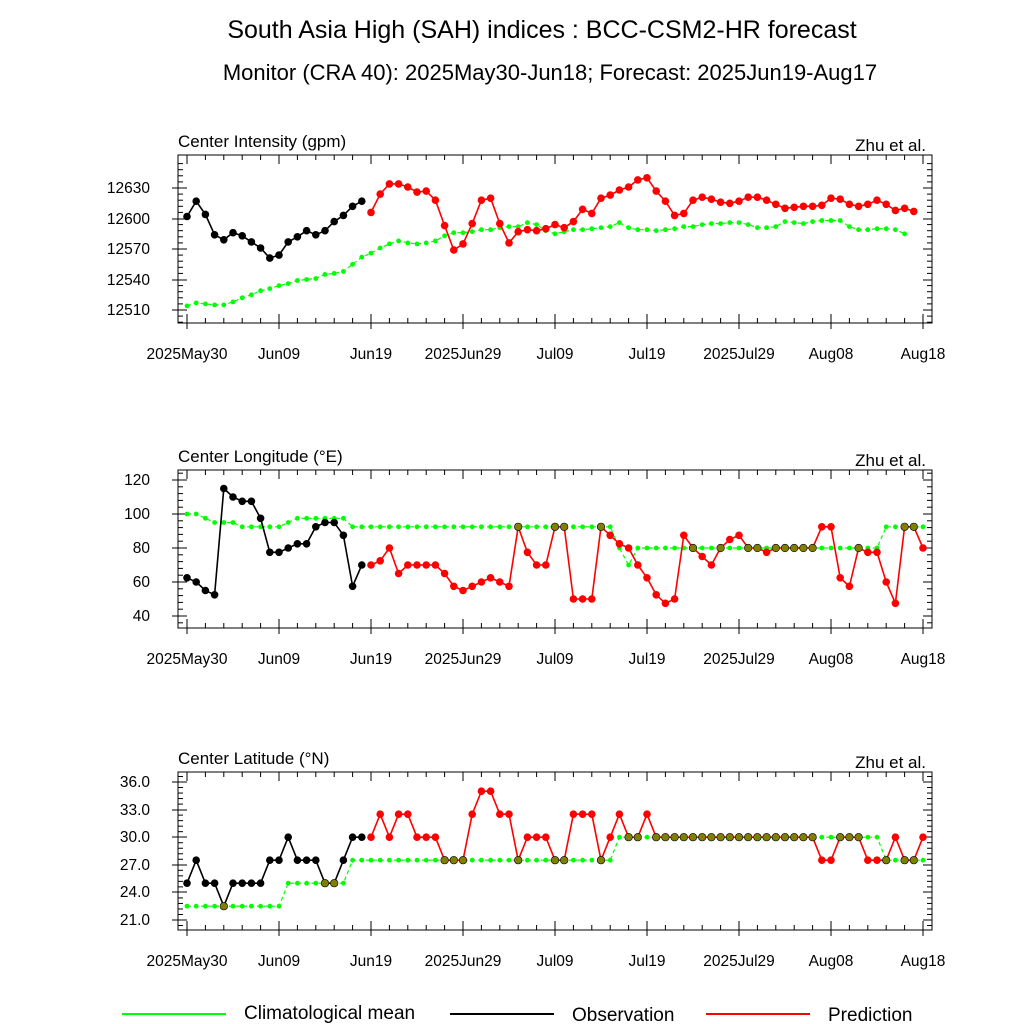 This screenshot has height=1024, width=1024. I want to click on x-tick-label: Aug18, so click(923, 354).